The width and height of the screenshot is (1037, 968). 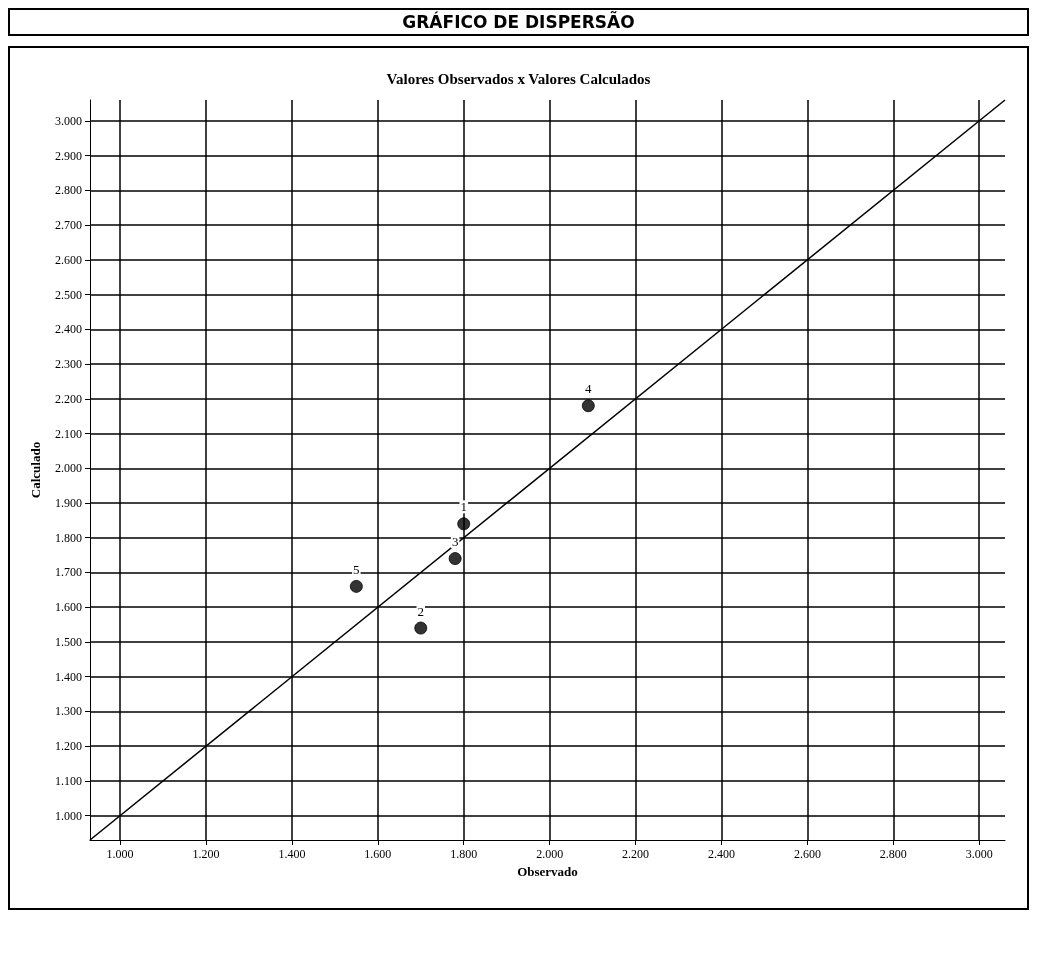 I want to click on annotation: 1, so click(x=463, y=507).